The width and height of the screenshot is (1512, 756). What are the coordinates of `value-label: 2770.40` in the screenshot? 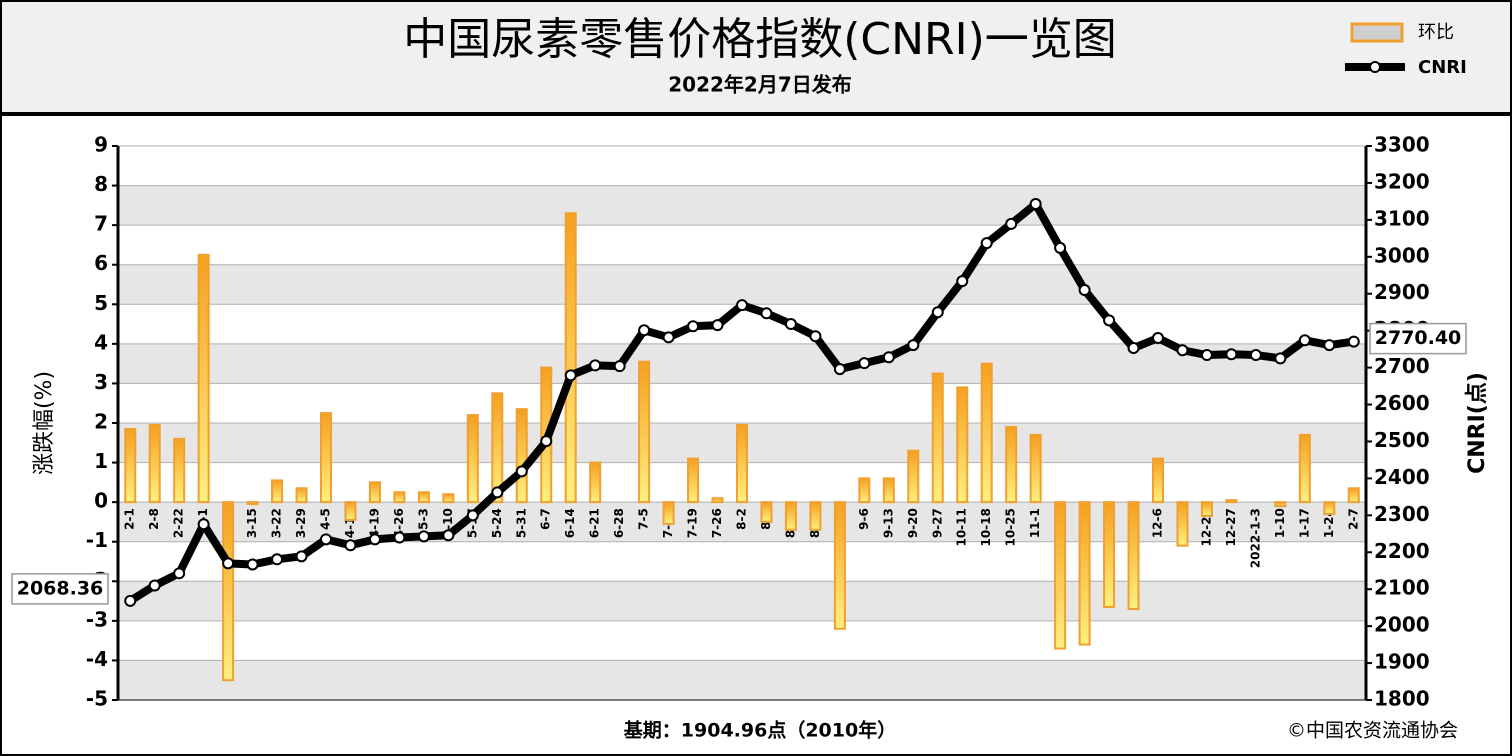 It's located at (1418, 338).